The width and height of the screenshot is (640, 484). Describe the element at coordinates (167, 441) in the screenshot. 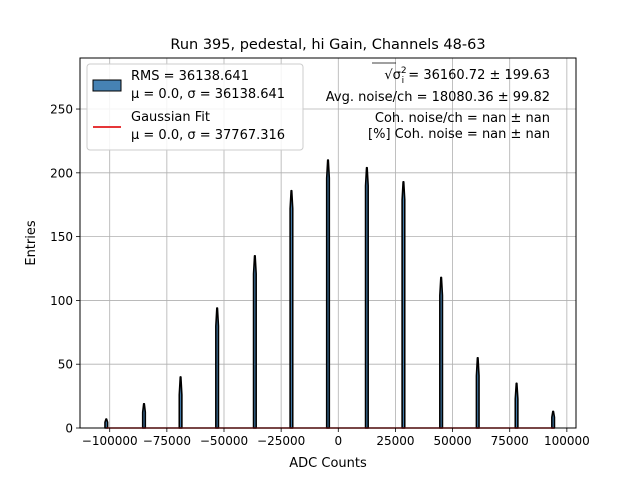

I see `x-tick-label: −75000` at that location.